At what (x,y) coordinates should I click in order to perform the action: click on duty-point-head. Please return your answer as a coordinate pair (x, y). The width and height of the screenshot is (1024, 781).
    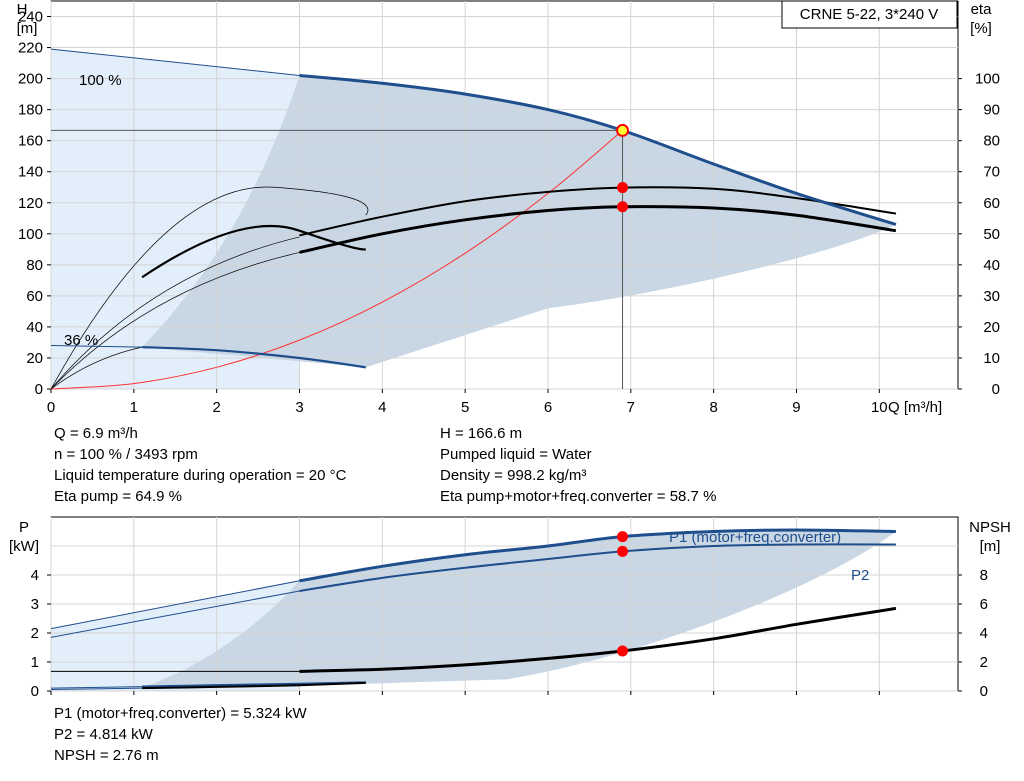
    Looking at the image, I should click on (623, 130).